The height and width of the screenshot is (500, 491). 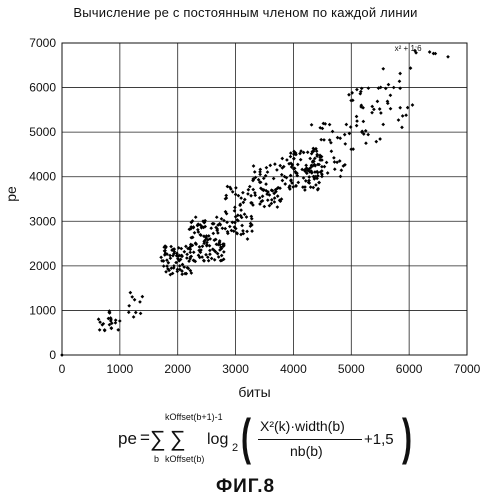 I want to click on y-tick-label: 2000, so click(x=42, y=266).